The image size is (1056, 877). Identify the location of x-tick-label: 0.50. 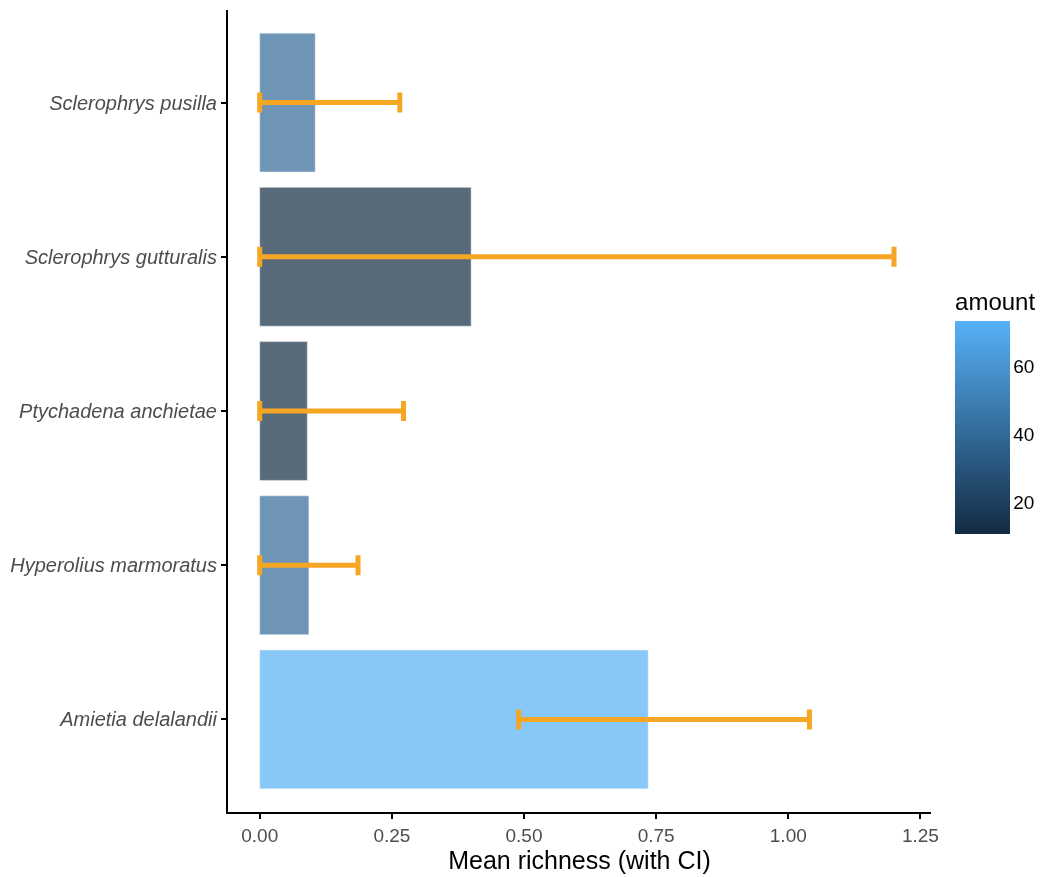
(524, 835).